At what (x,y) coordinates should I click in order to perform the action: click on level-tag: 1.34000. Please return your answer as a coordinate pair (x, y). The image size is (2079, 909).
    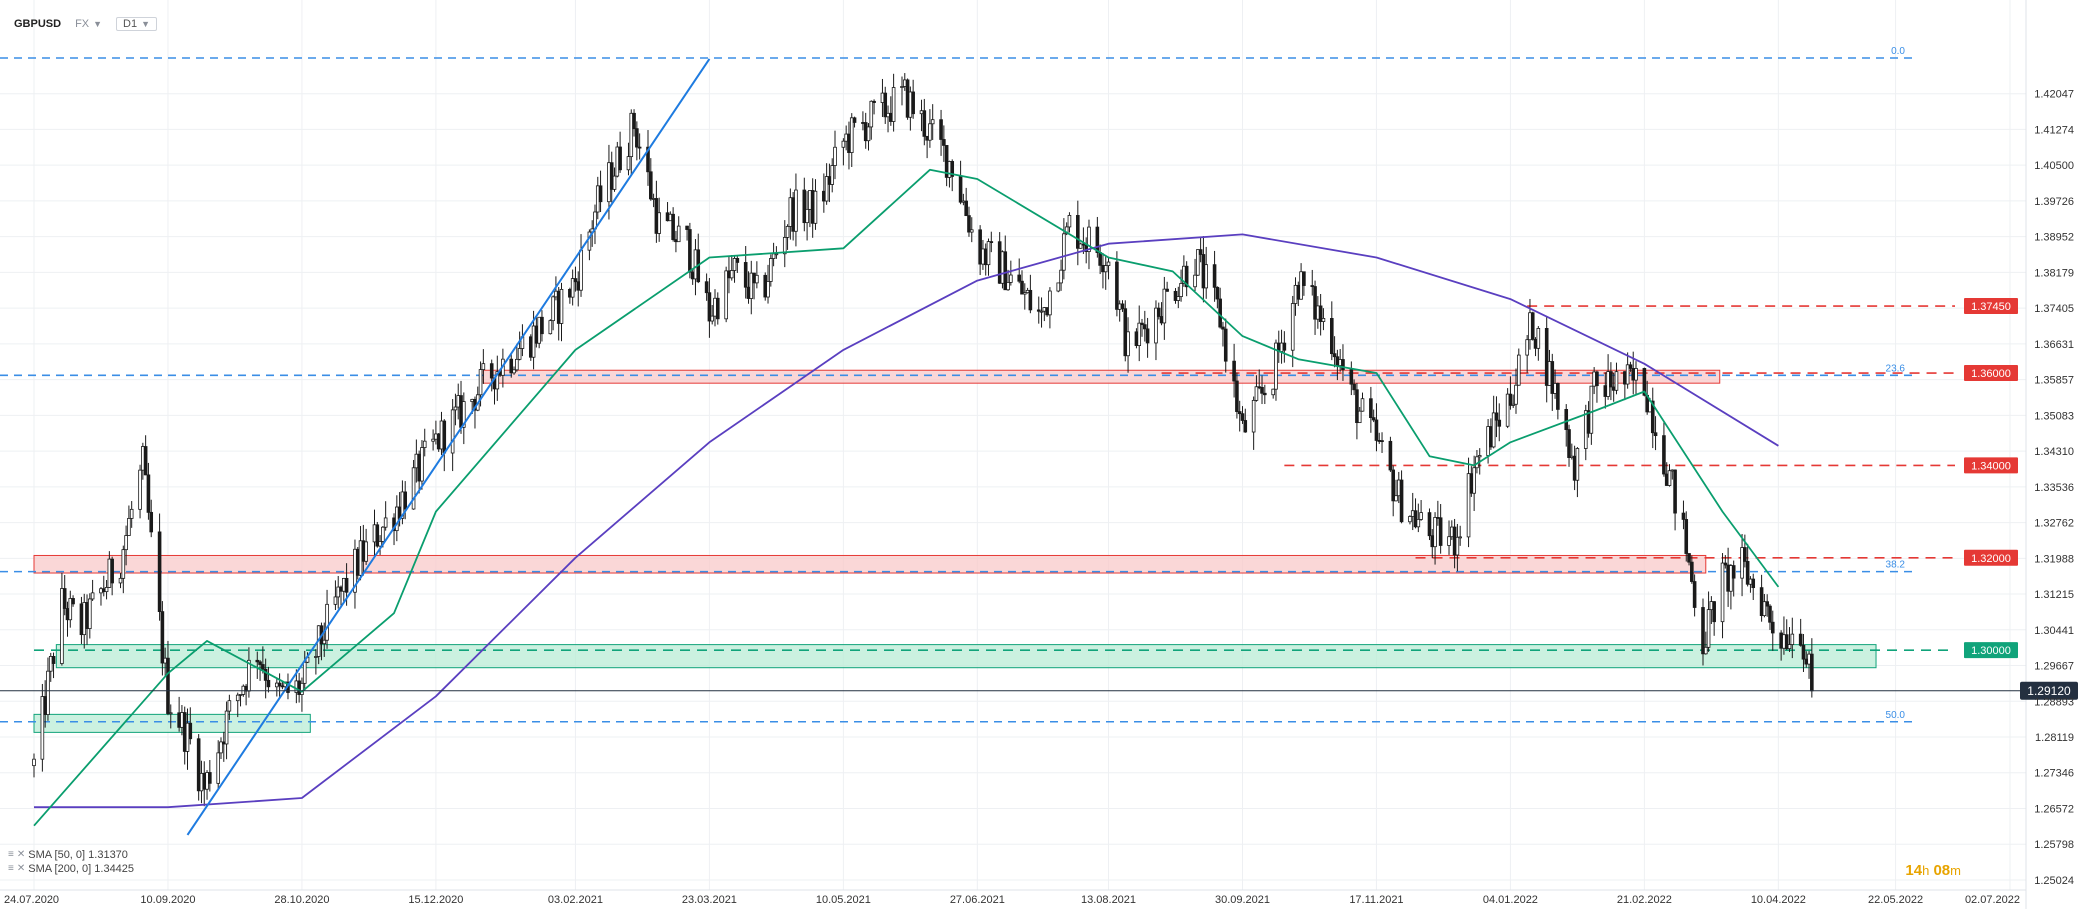
    Looking at the image, I should click on (1991, 465).